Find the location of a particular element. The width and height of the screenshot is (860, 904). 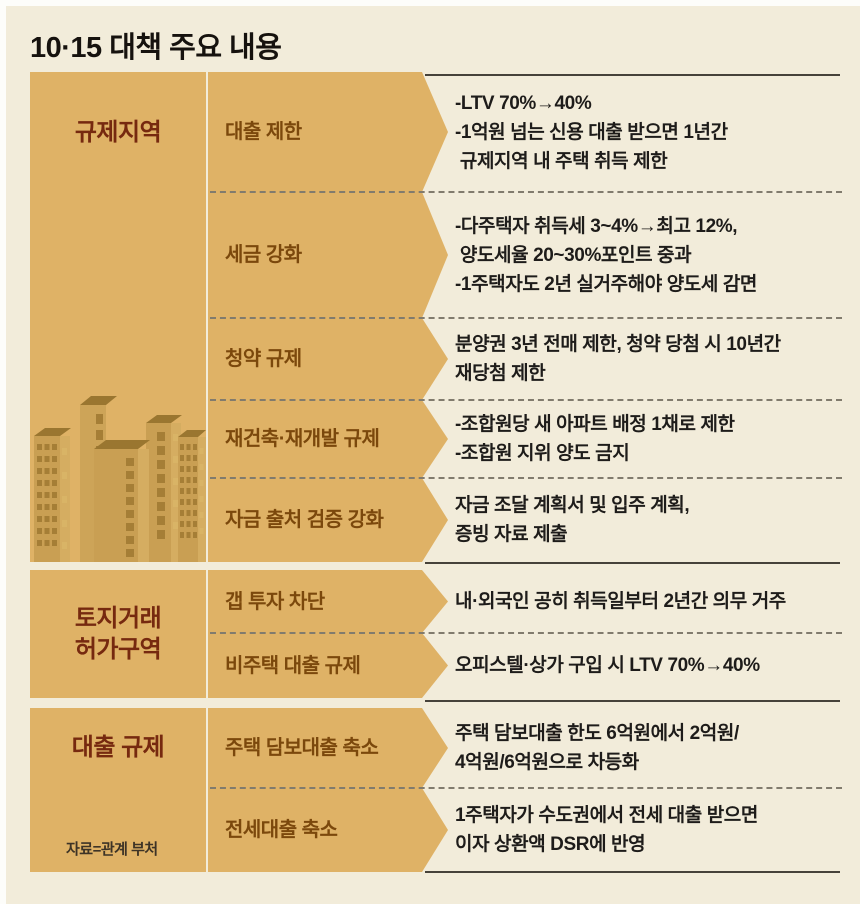

category-label: 규제지역 is located at coordinates (118, 132).